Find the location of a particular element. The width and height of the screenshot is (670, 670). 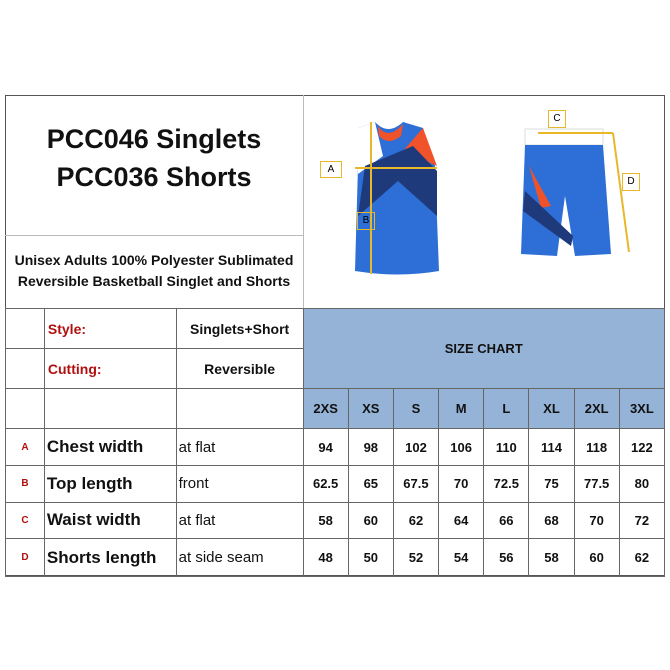

subtitle-line-2: Reversible Basketball Singlet and Shorts is located at coordinates (154, 281).